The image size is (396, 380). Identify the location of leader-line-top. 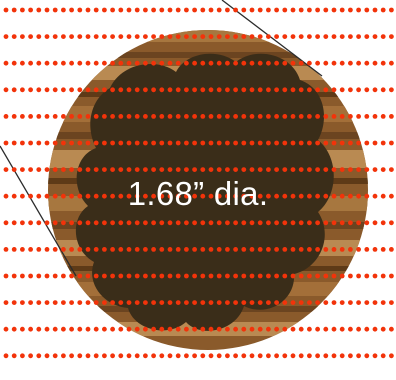
(272, 38).